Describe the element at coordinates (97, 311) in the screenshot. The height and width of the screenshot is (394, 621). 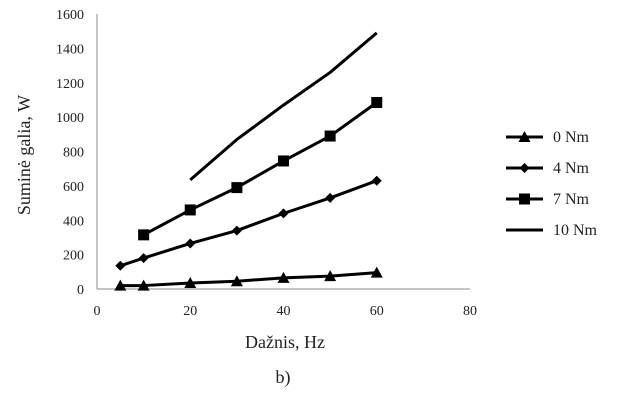
I see `x-tick-label: 0` at that location.